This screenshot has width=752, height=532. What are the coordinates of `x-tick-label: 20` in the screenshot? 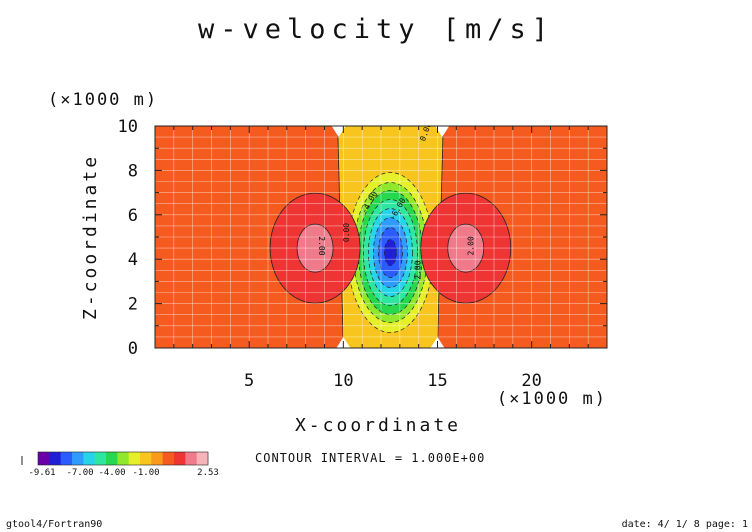 It's located at (531, 381).